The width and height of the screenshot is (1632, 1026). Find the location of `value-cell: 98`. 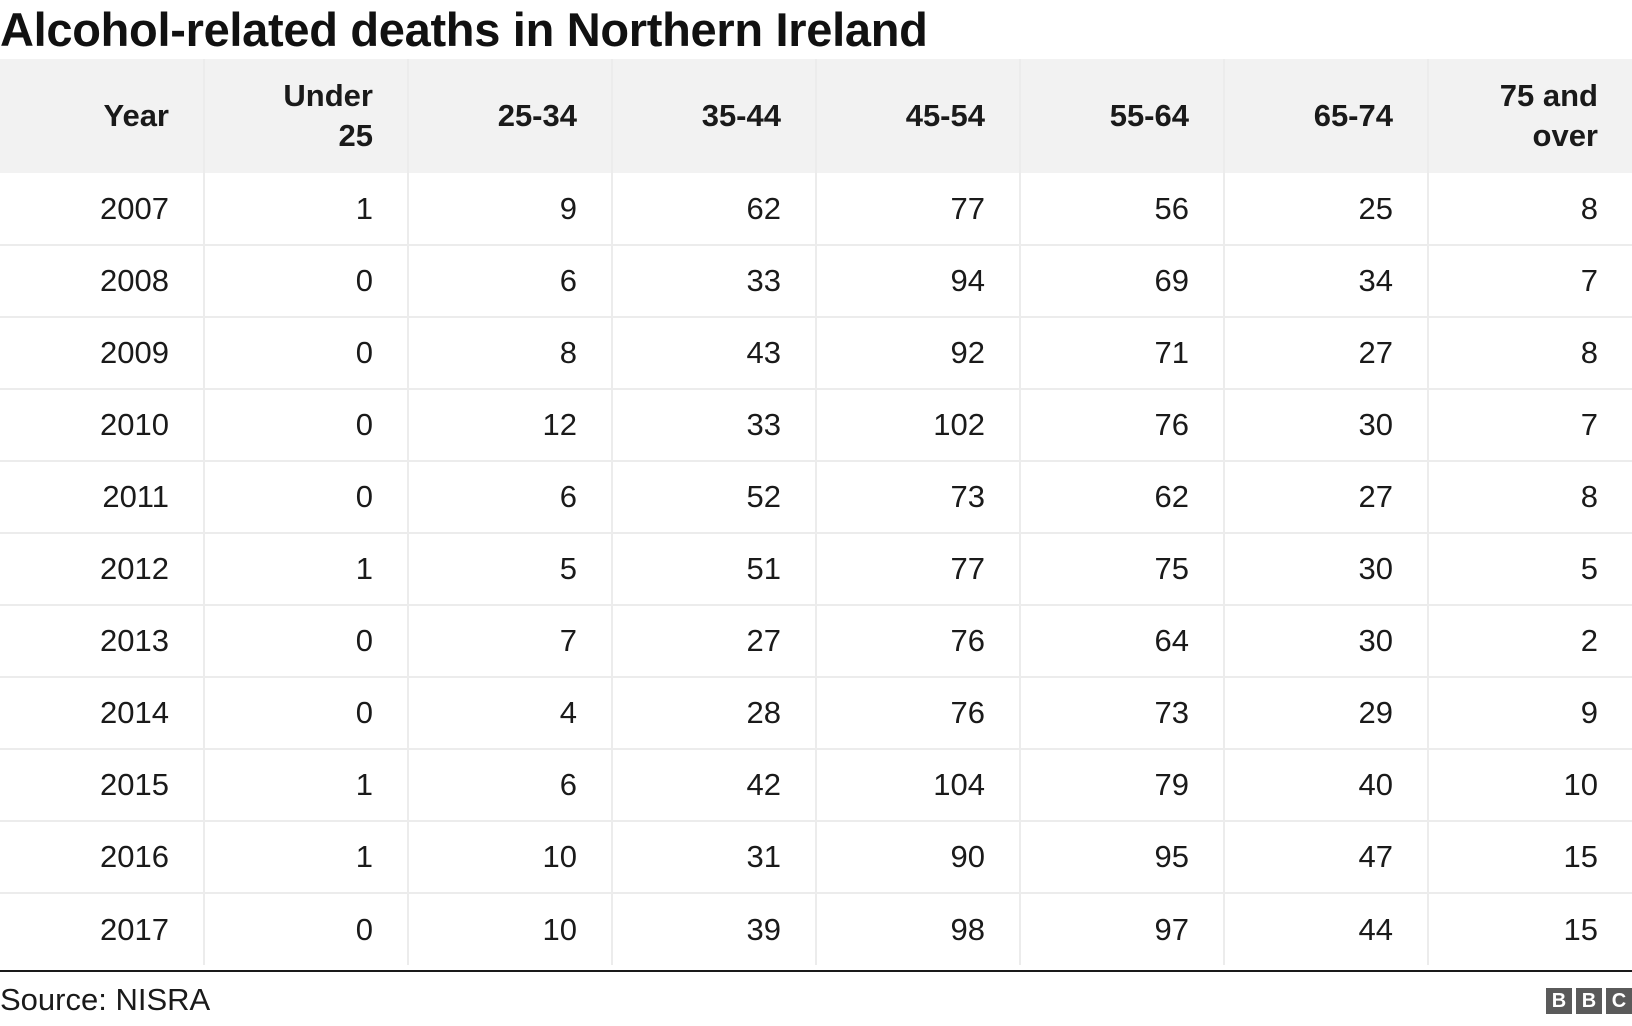

value-cell: 98 is located at coordinates (918, 928).